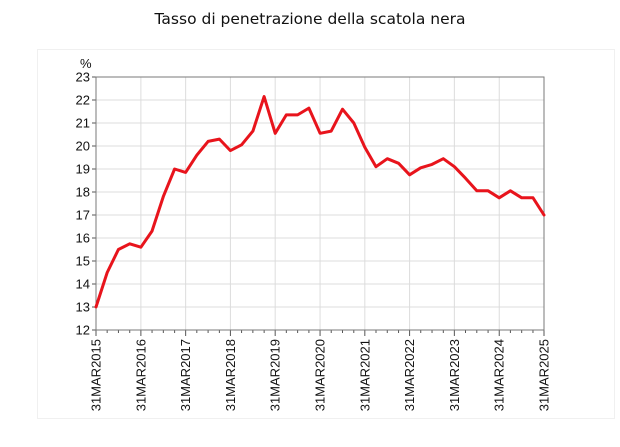 Image resolution: width=620 pixels, height=447 pixels. I want to click on x-tick-label: 31MAR2024, so click(499, 375).